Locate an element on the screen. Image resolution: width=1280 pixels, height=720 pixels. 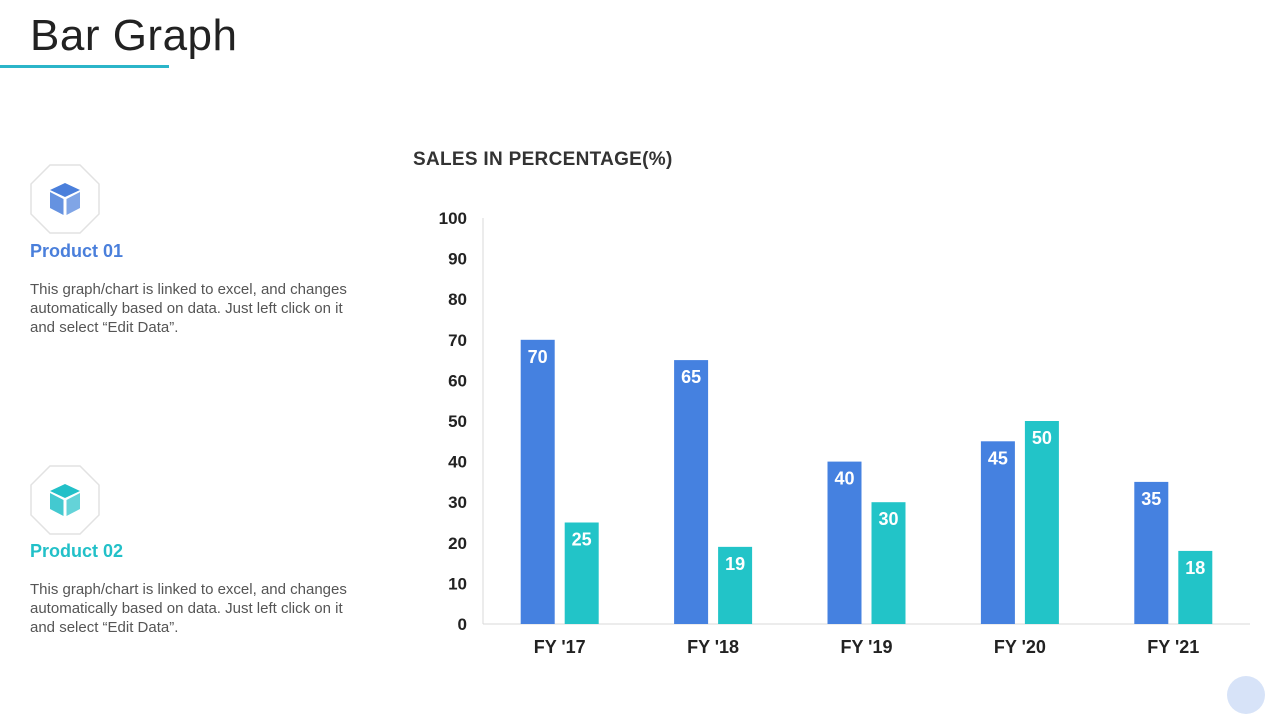
page-title: Bar Graph is located at coordinates (134, 35).